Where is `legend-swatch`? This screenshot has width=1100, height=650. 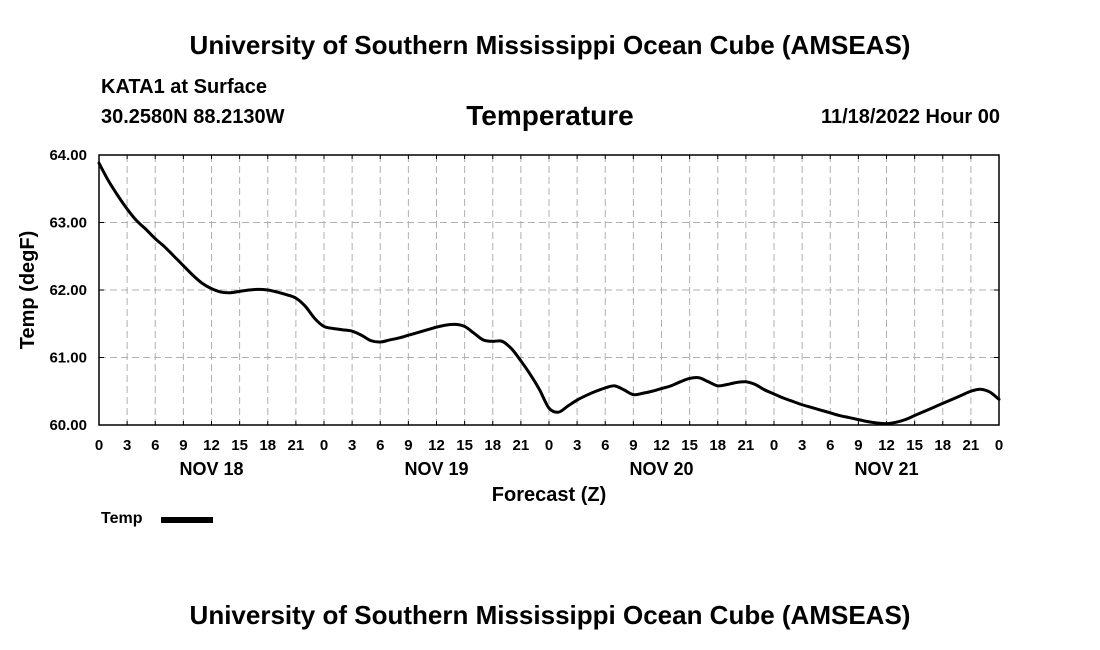
legend-swatch is located at coordinates (187, 520).